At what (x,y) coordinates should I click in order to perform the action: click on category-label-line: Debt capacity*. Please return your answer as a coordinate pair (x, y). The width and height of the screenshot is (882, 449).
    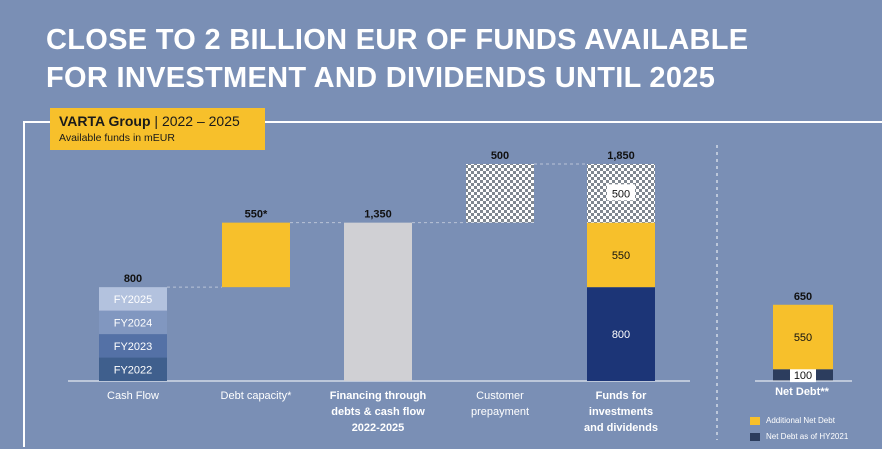
    Looking at the image, I should click on (256, 396).